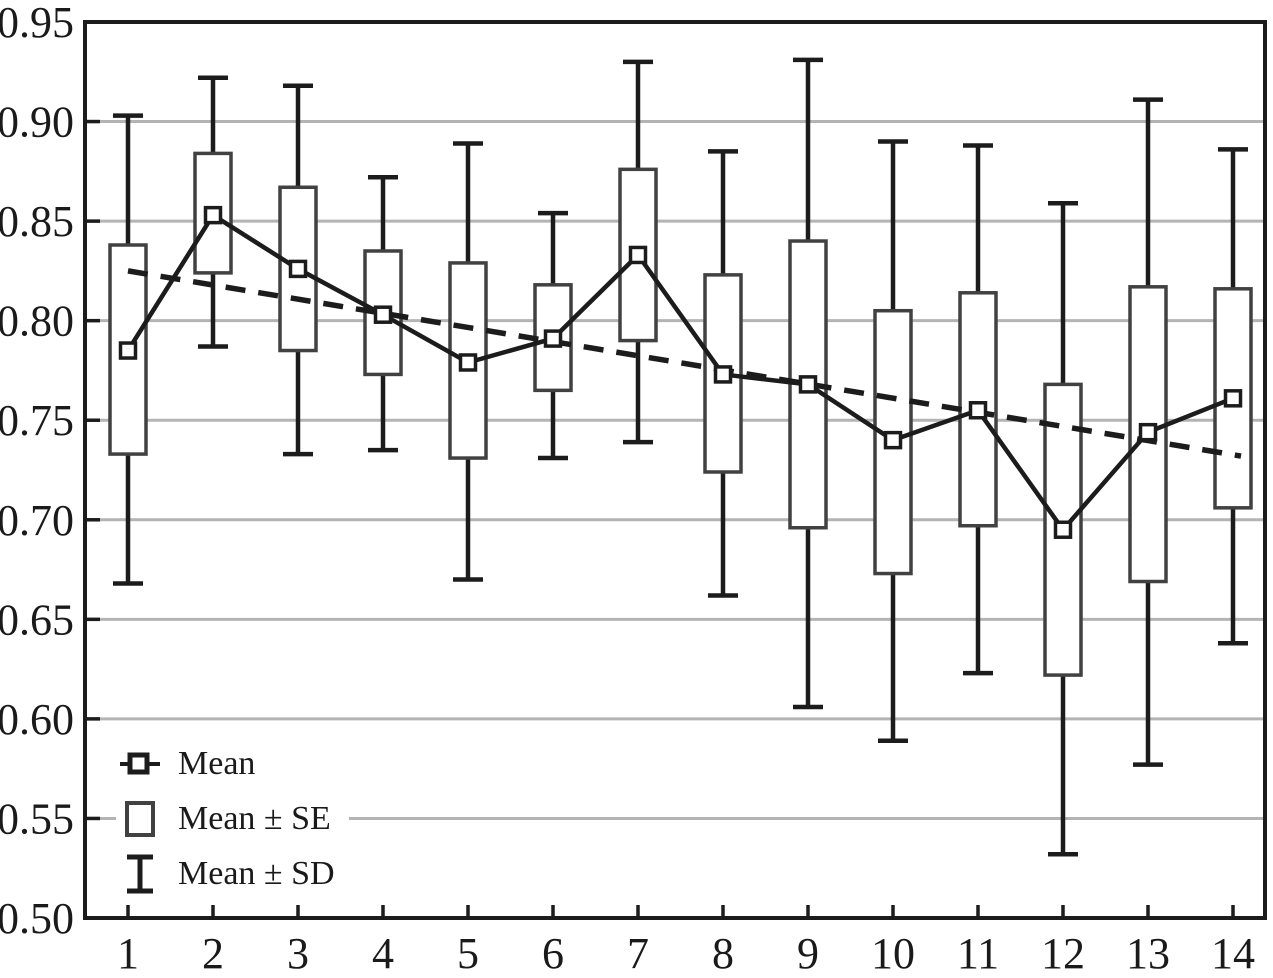 The image size is (1273, 978). What do you see at coordinates (1233, 953) in the screenshot?
I see `svg-text: 14` at bounding box center [1233, 953].